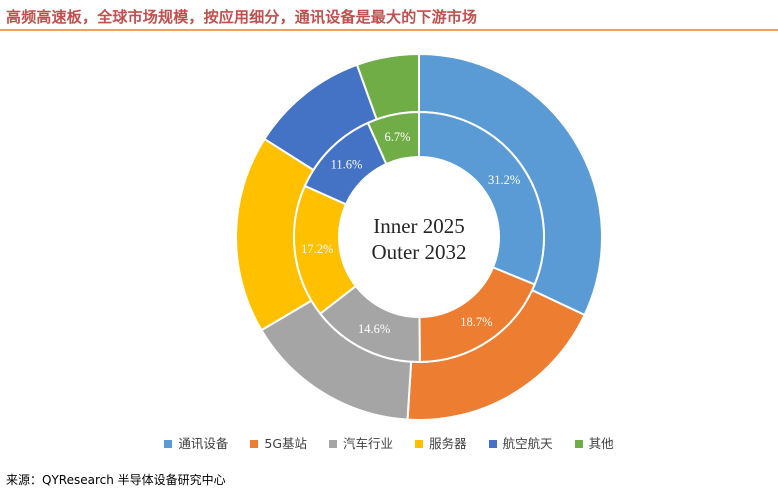 The width and height of the screenshot is (778, 495). What do you see at coordinates (448, 443) in the screenshot?
I see `legend-label-3: 服务器` at bounding box center [448, 443].